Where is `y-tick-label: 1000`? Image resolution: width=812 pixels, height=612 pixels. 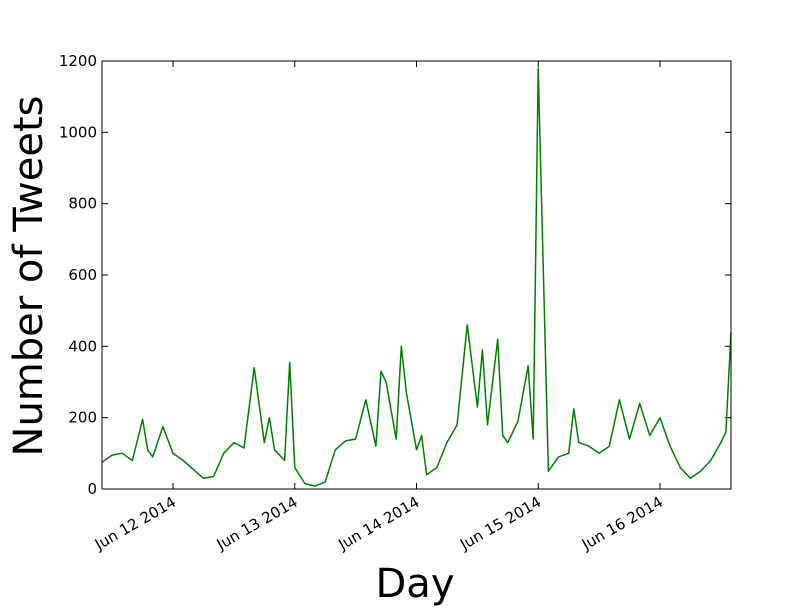 y-tick-label: 1000 is located at coordinates (78, 132).